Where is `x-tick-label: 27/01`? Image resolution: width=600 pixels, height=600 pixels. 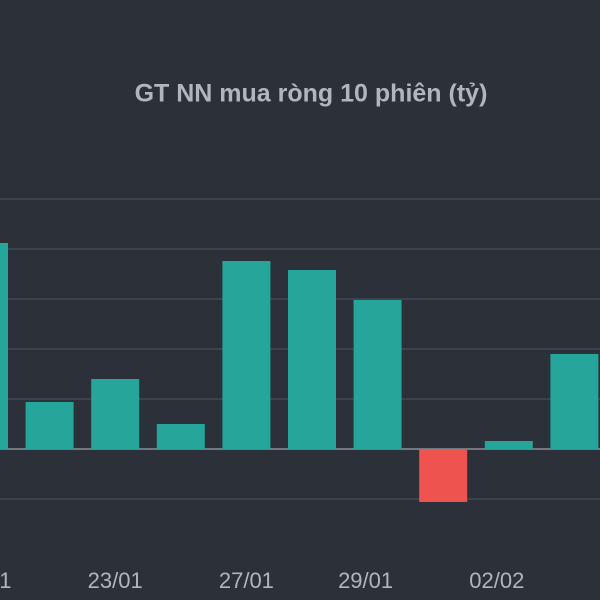 x-tick-label: 27/01 is located at coordinates (246, 580).